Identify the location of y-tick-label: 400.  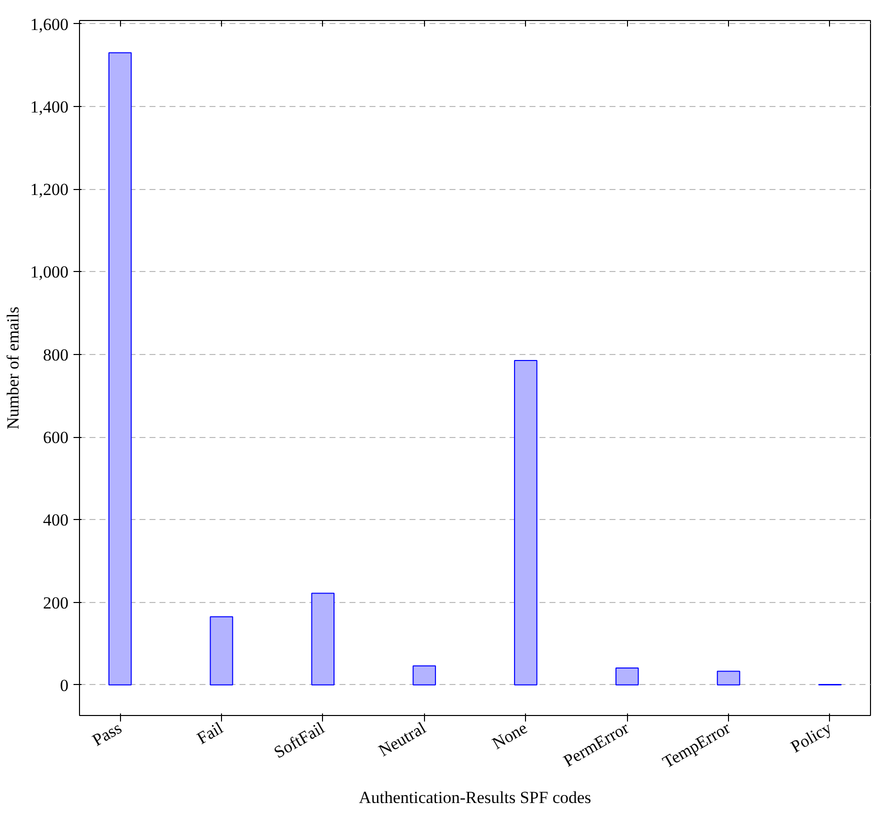
(55, 520).